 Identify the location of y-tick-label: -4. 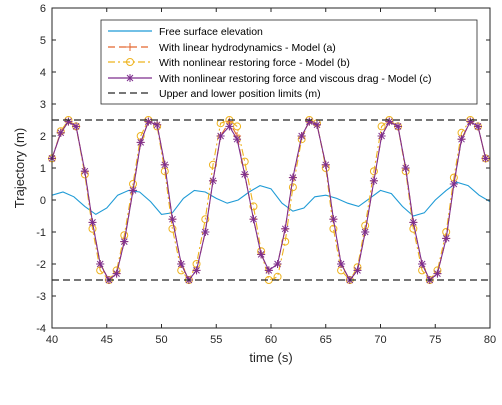
(41, 329).